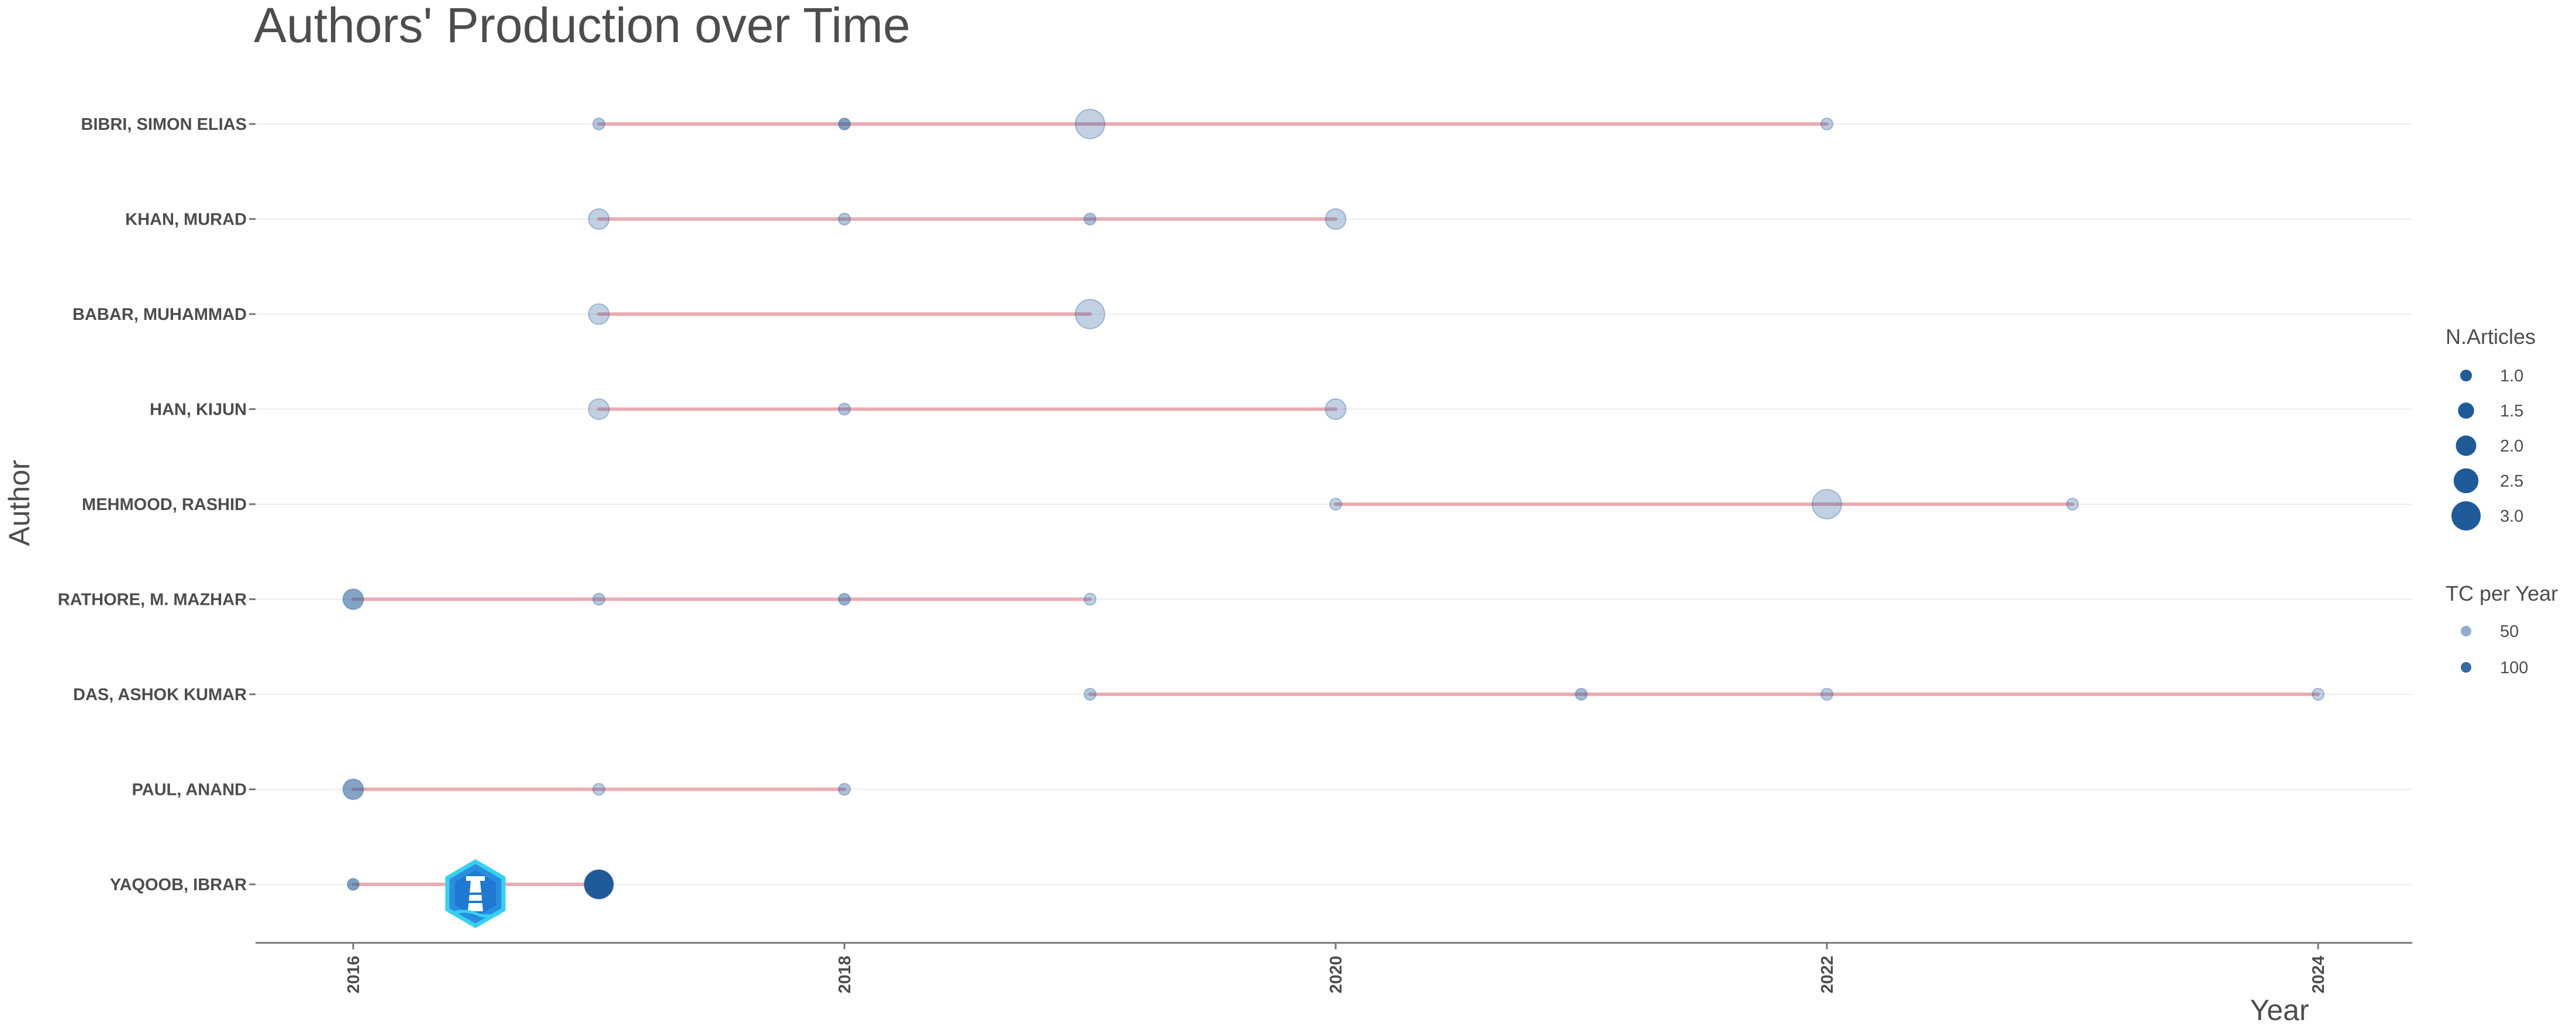  I want to click on author-label: MEHMOOD, RASHID, so click(165, 504).